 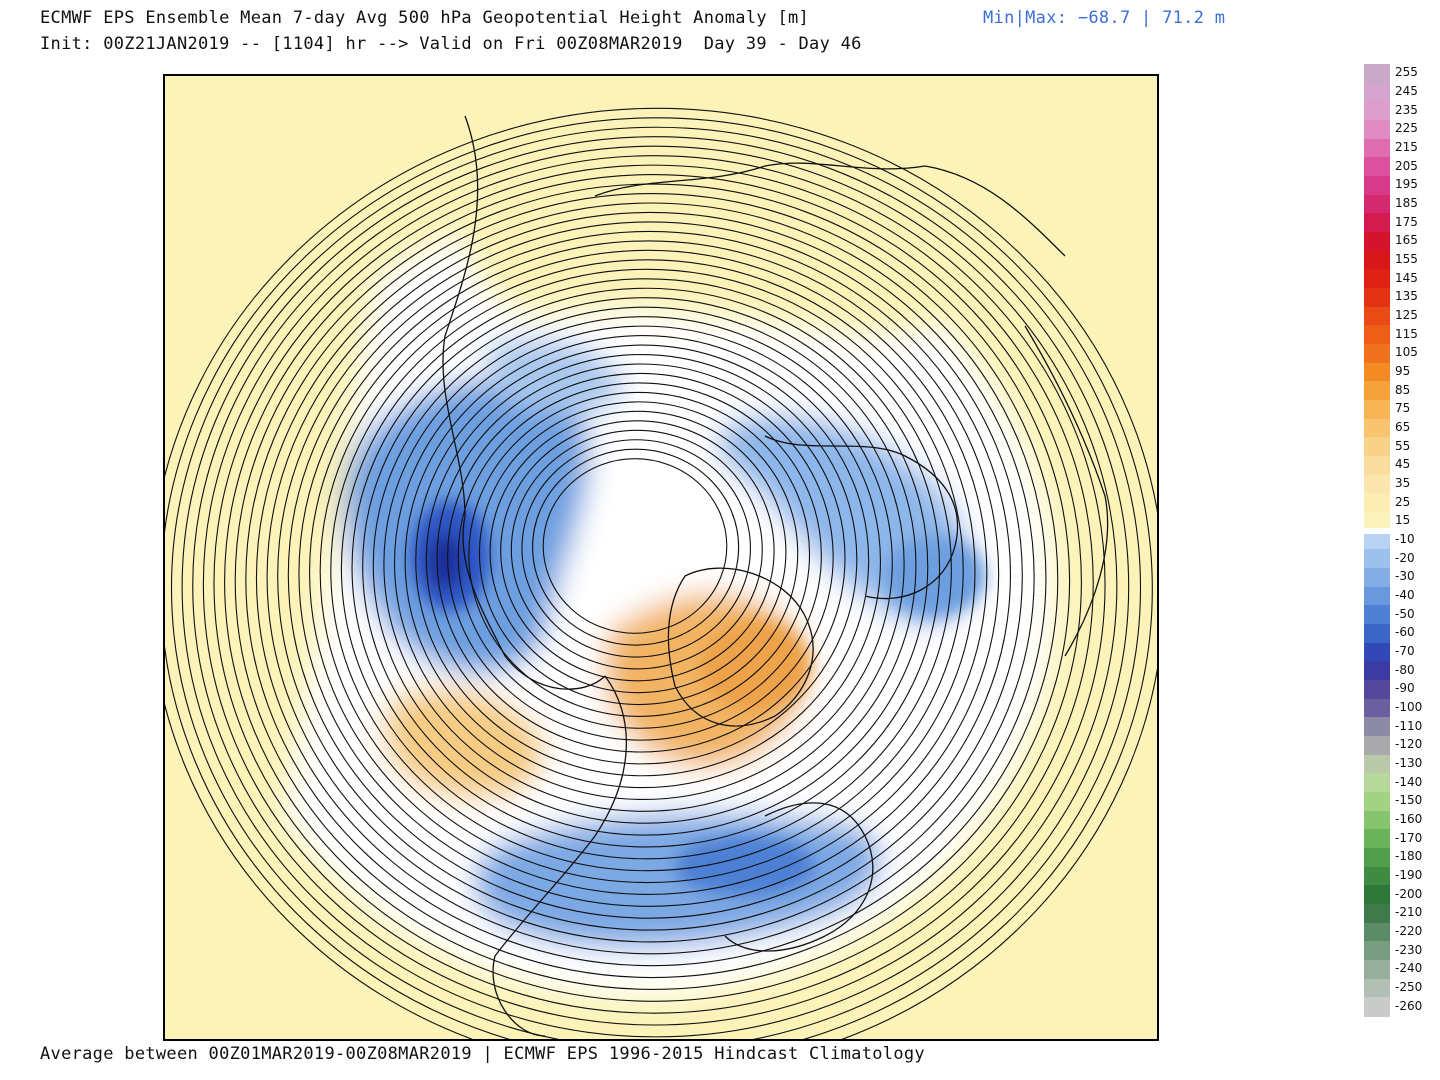 What do you see at coordinates (799, 877) in the screenshot?
I see `coastline-na-east` at bounding box center [799, 877].